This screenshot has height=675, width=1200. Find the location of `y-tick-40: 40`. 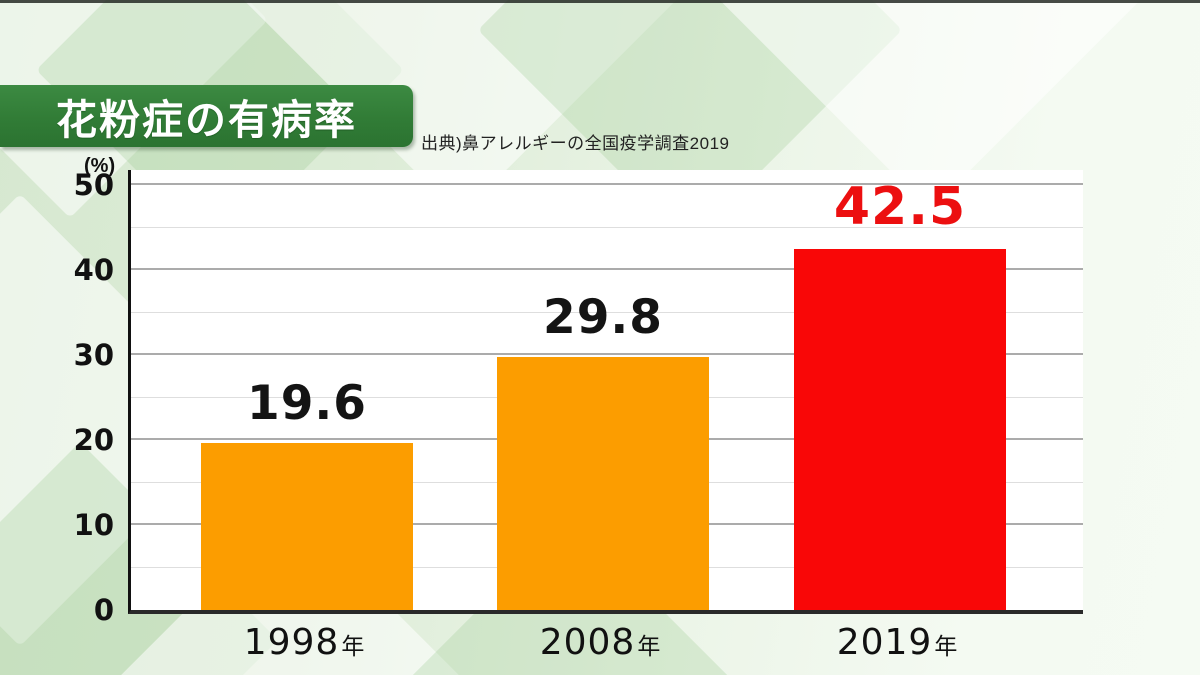

y-tick-40: 40 is located at coordinates (93, 270).